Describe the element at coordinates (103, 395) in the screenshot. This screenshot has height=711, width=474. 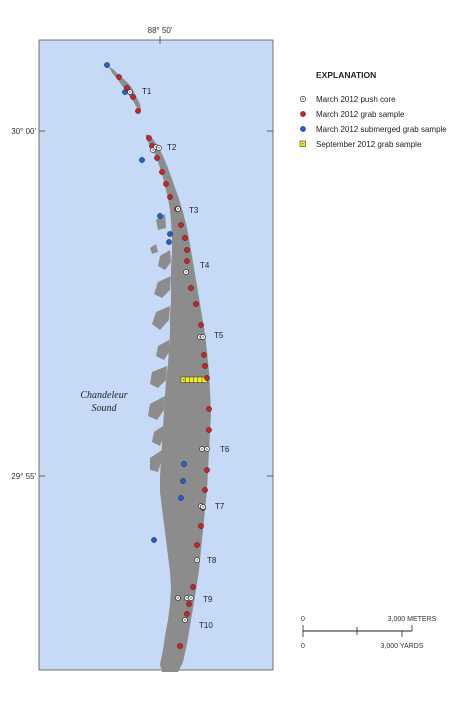
I see `water-body-label-line1: Chandeleur` at that location.